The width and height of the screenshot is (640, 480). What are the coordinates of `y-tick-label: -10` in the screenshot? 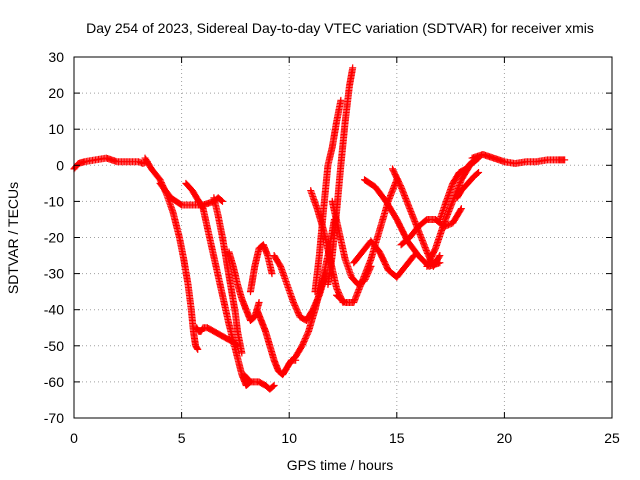 It's located at (54, 201).